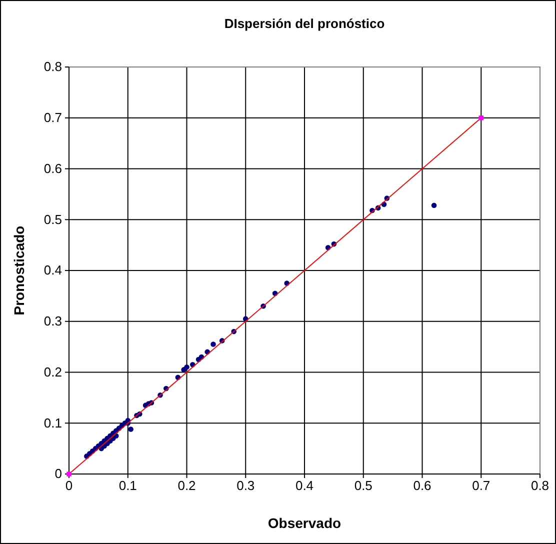 The image size is (556, 544). I want to click on x-tick-label: 0, so click(69, 486).